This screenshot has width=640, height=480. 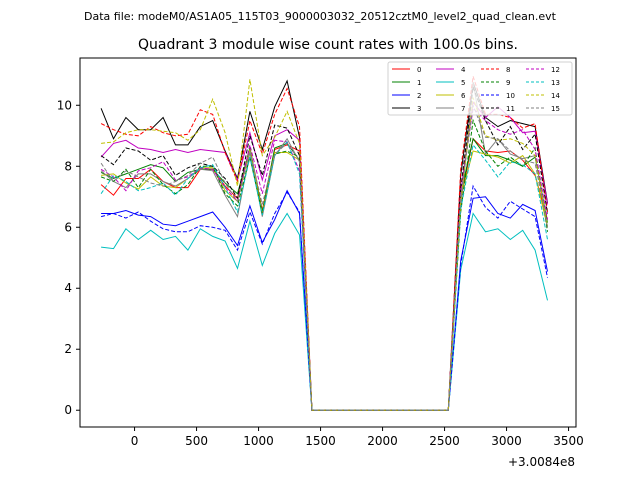 What do you see at coordinates (419, 83) in the screenshot?
I see `legend-label-1: 1` at bounding box center [419, 83].